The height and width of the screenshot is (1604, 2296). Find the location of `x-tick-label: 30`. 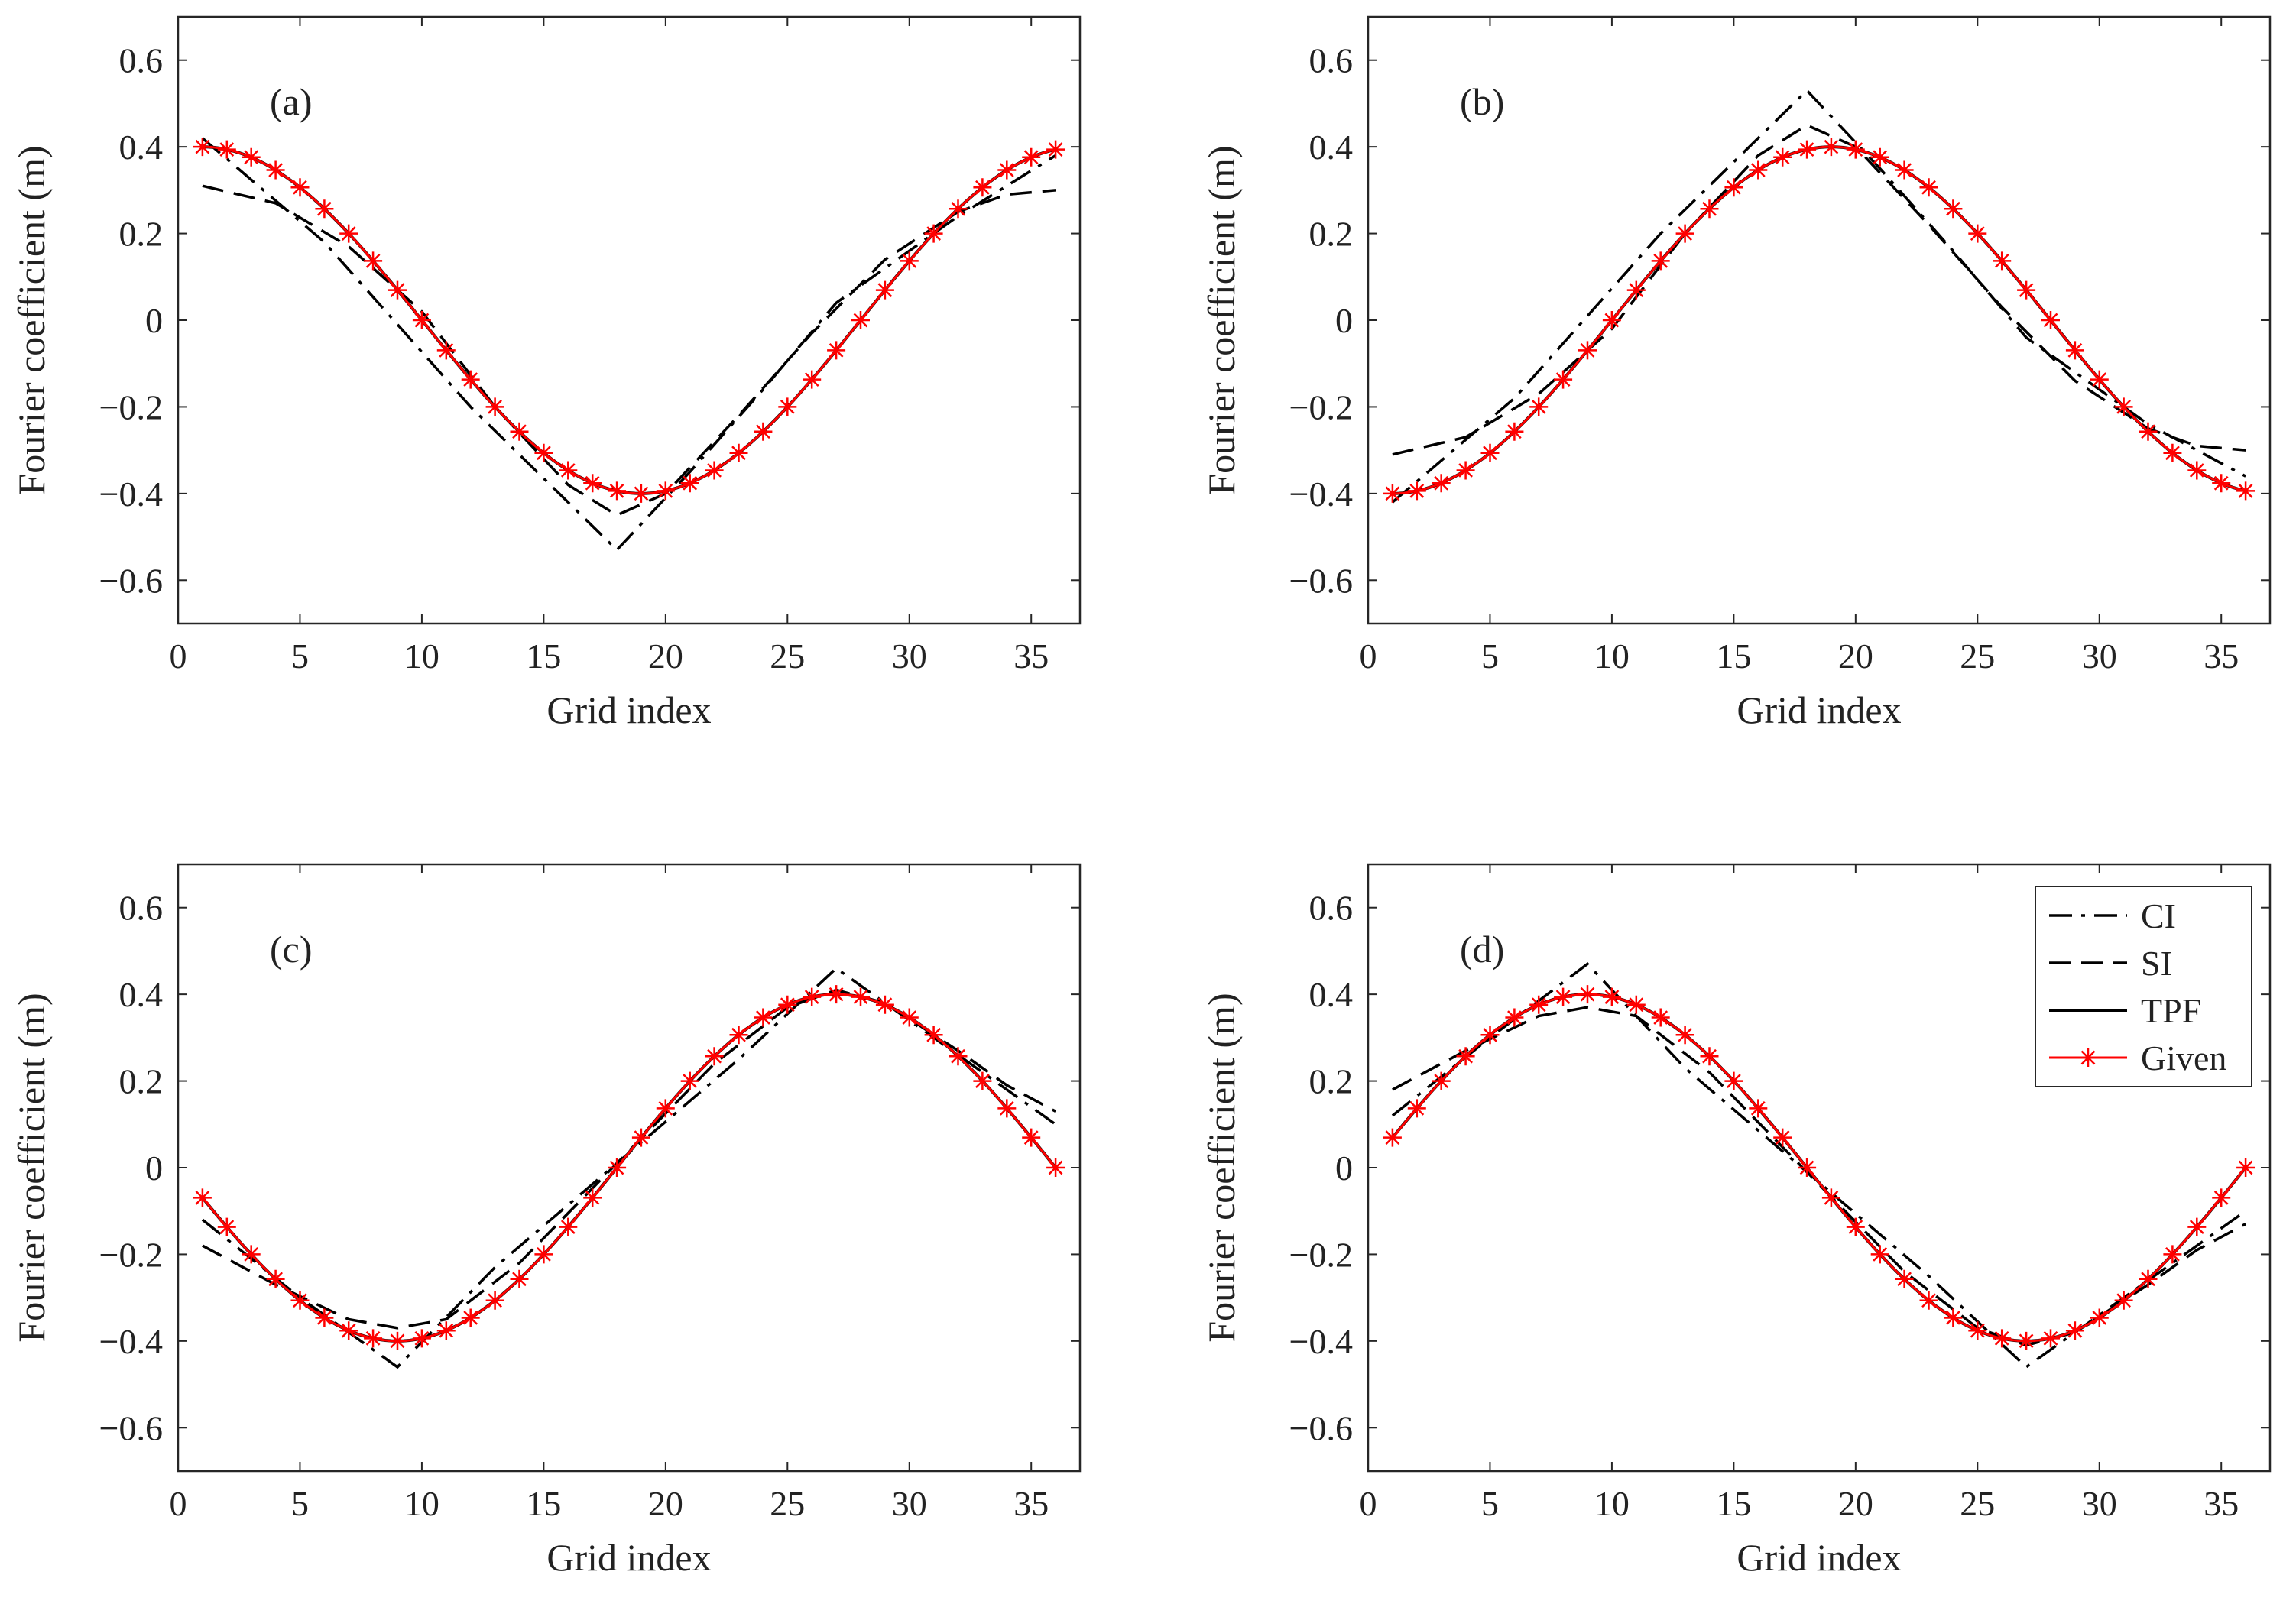

x-tick-label: 30 is located at coordinates (909, 1504).